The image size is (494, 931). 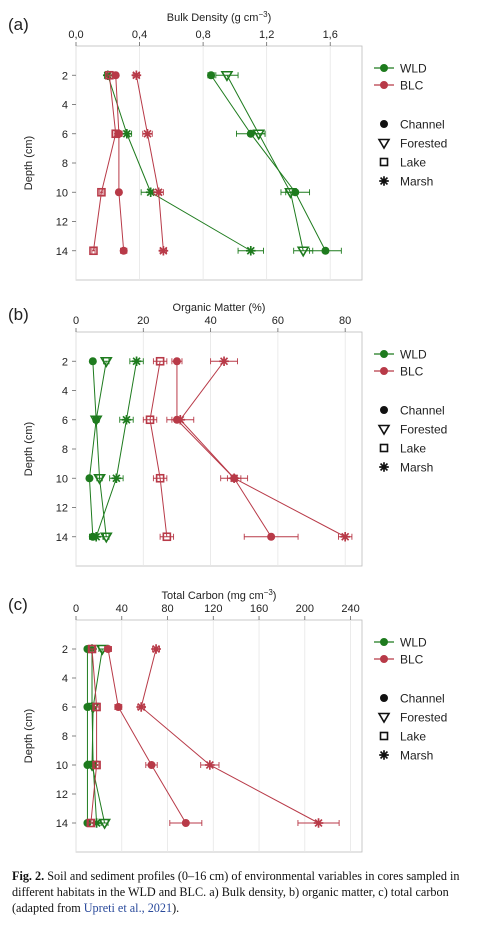 I want to click on series-blc-marsh, so click(x=150, y=163).